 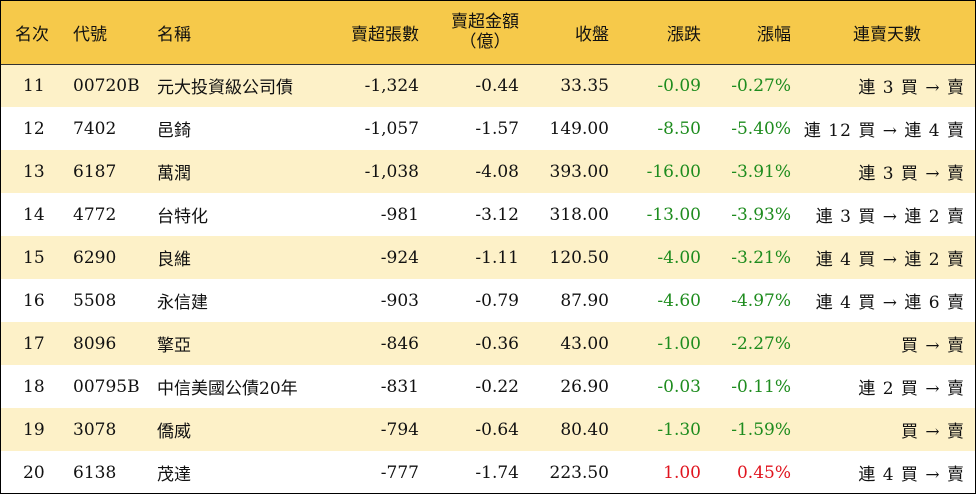 What do you see at coordinates (106, 85) in the screenshot?
I see `cell-code: 00720B` at bounding box center [106, 85].